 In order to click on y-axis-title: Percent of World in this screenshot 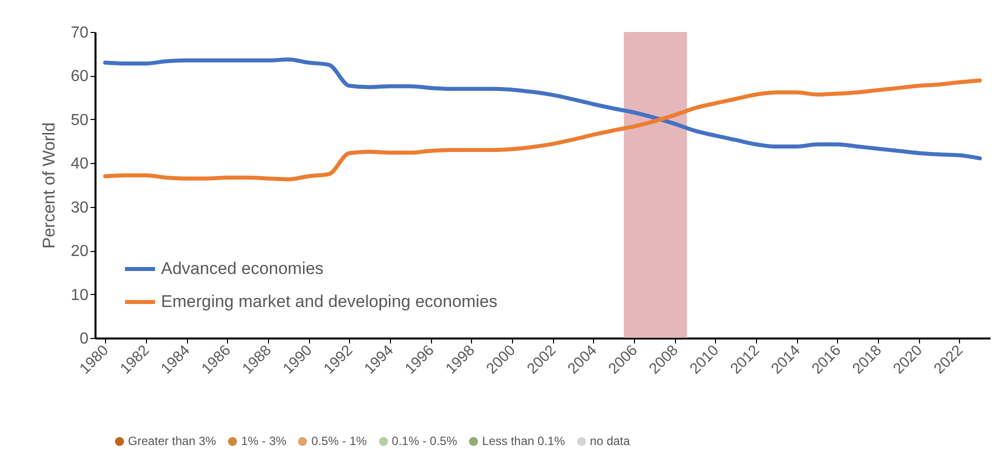, I will do `click(49, 185)`.